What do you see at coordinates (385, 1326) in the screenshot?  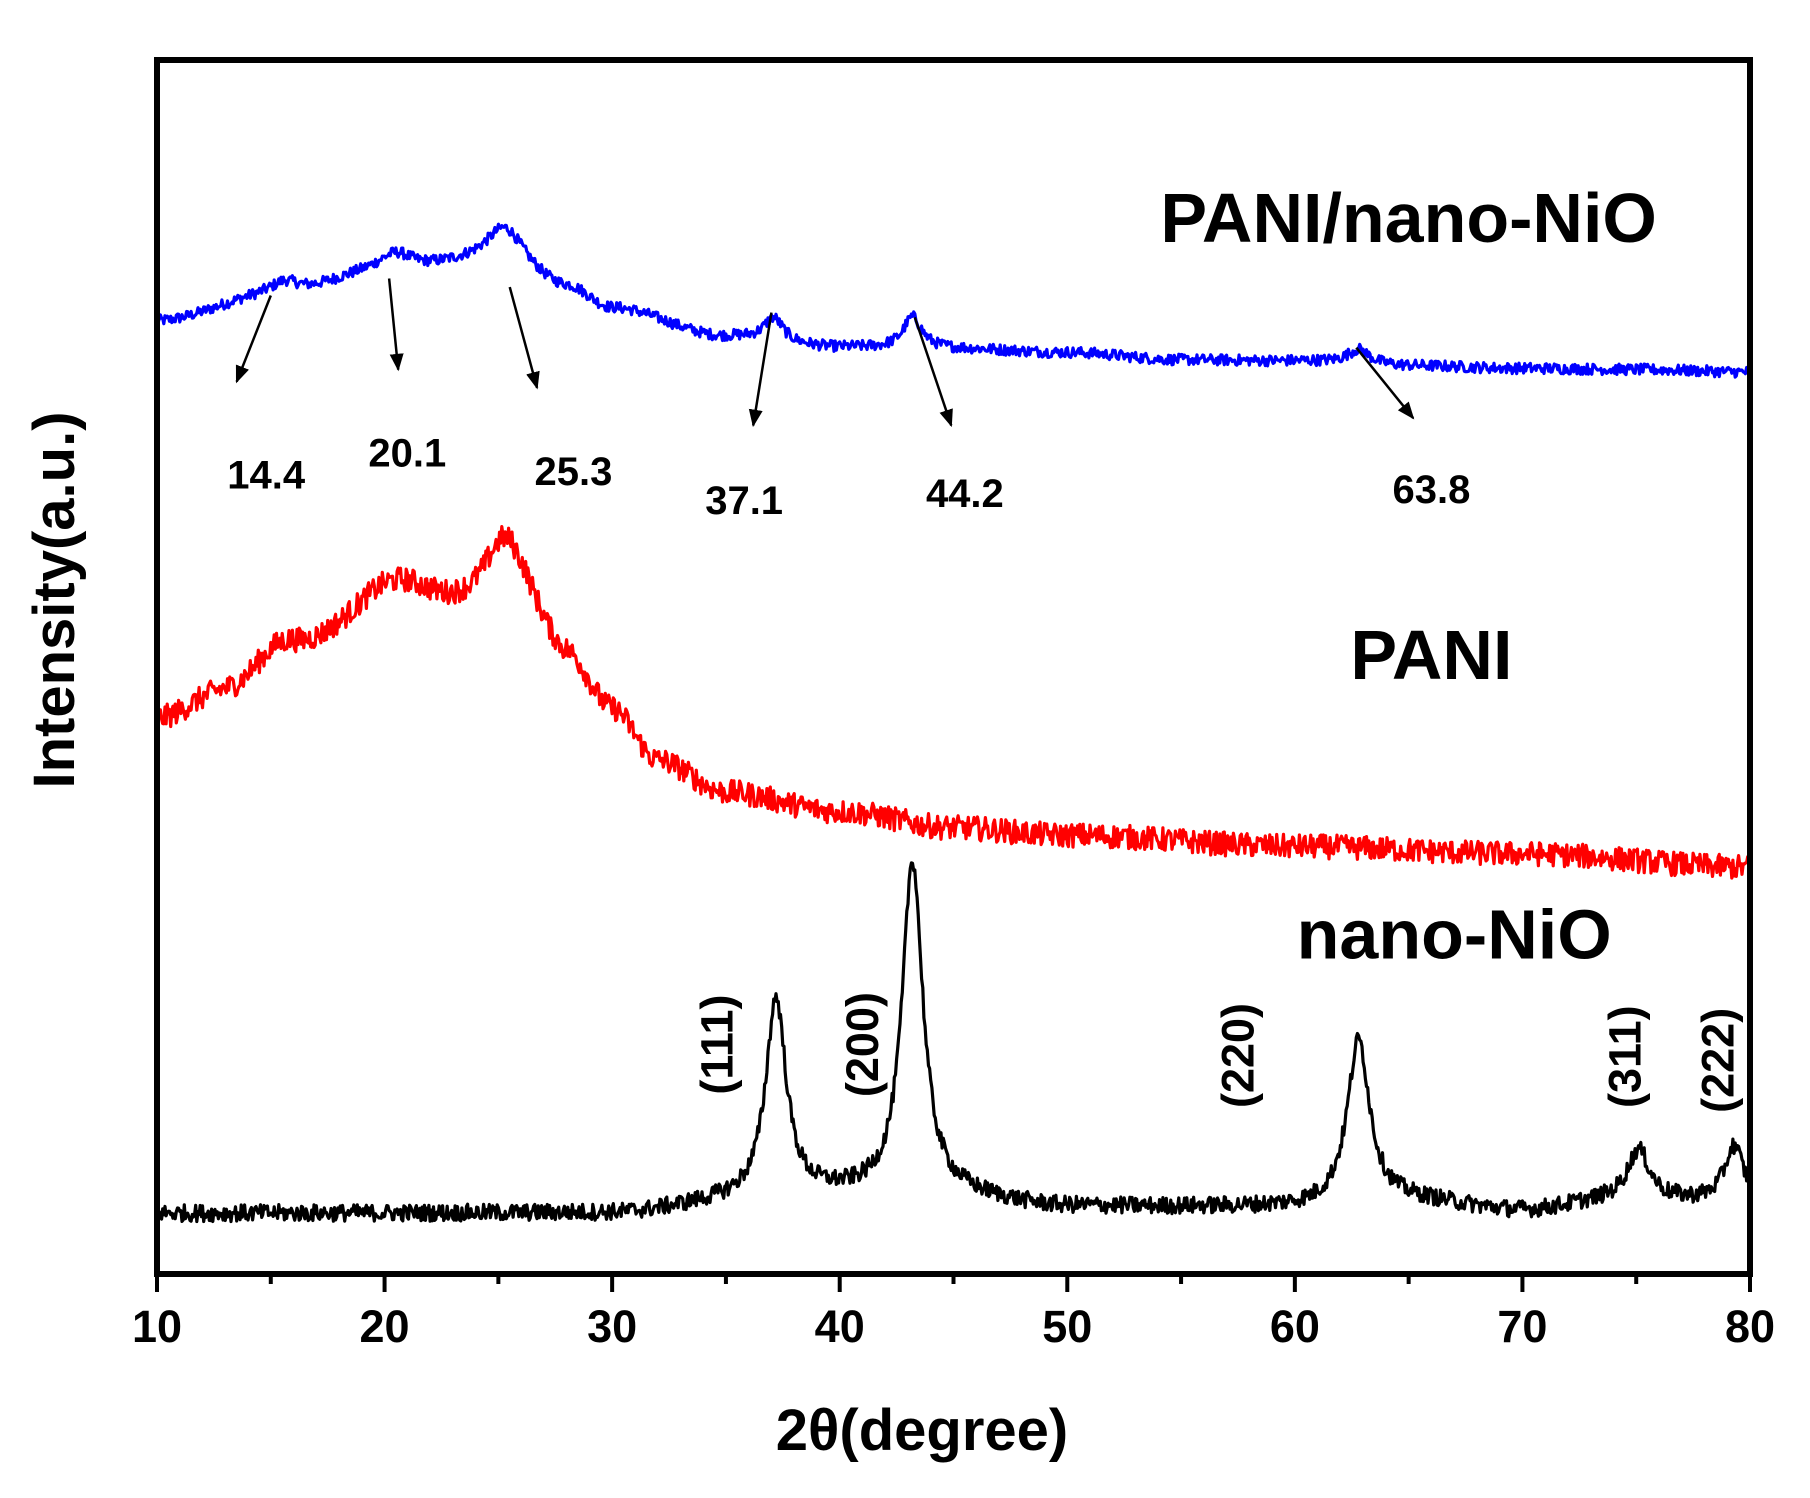 I see `x-tick-label: 20` at bounding box center [385, 1326].